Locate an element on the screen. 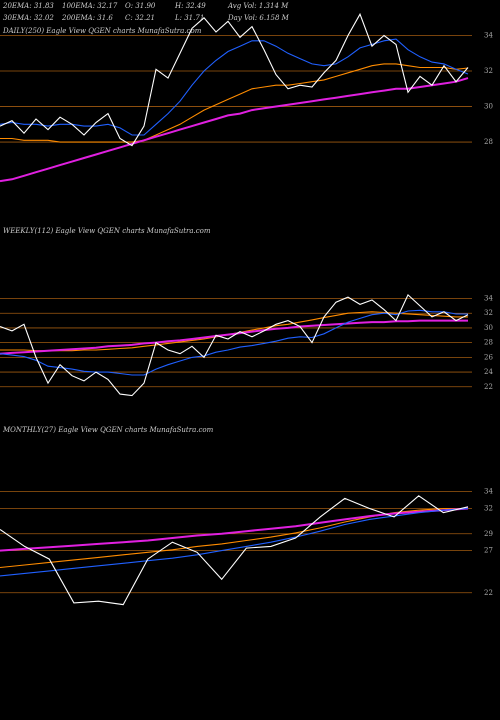  stat: C: 32.21 is located at coordinates (140, 18).